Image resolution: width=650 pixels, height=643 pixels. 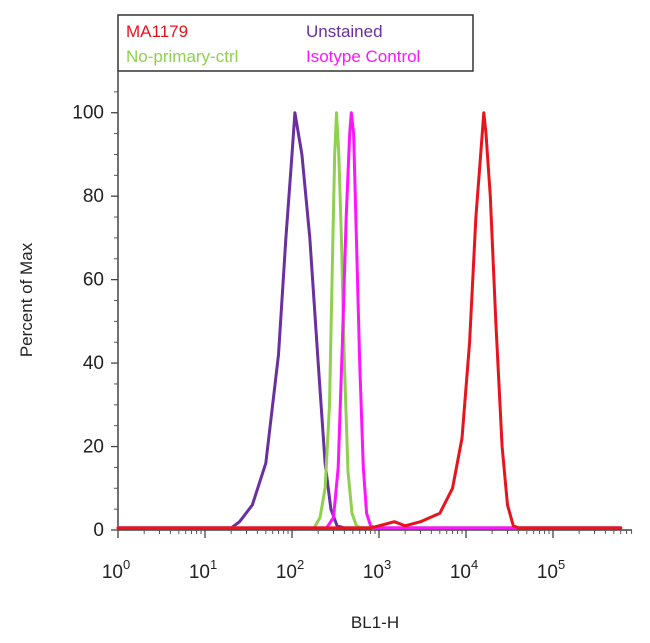 I want to click on x-tick-label: 10¹, so click(x=203, y=570).